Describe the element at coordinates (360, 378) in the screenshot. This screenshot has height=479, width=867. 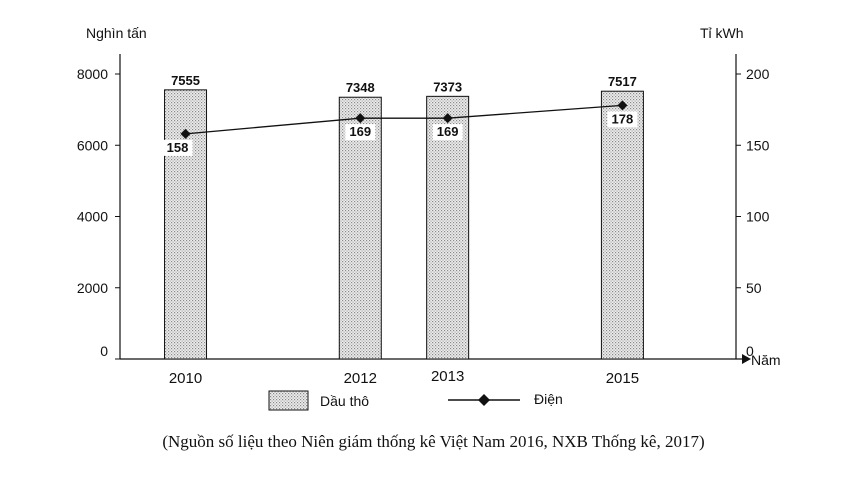
I see `x-tick-label: 2012` at that location.